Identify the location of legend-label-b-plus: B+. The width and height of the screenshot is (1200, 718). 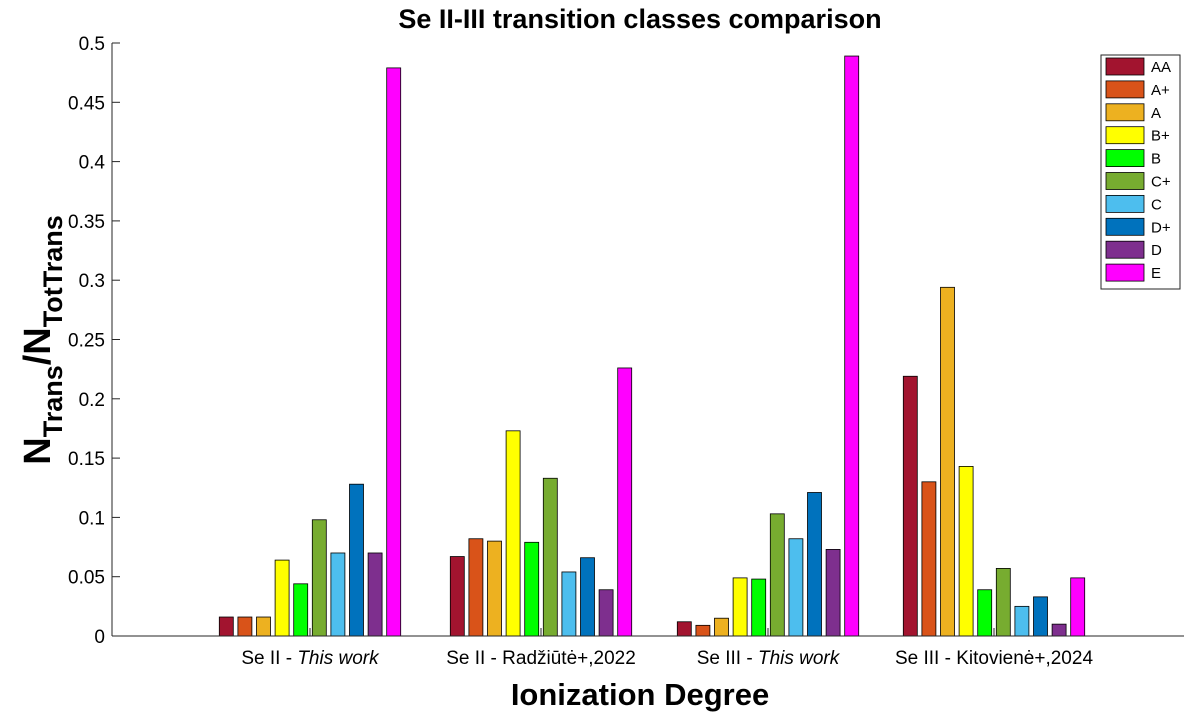
(1160, 136).